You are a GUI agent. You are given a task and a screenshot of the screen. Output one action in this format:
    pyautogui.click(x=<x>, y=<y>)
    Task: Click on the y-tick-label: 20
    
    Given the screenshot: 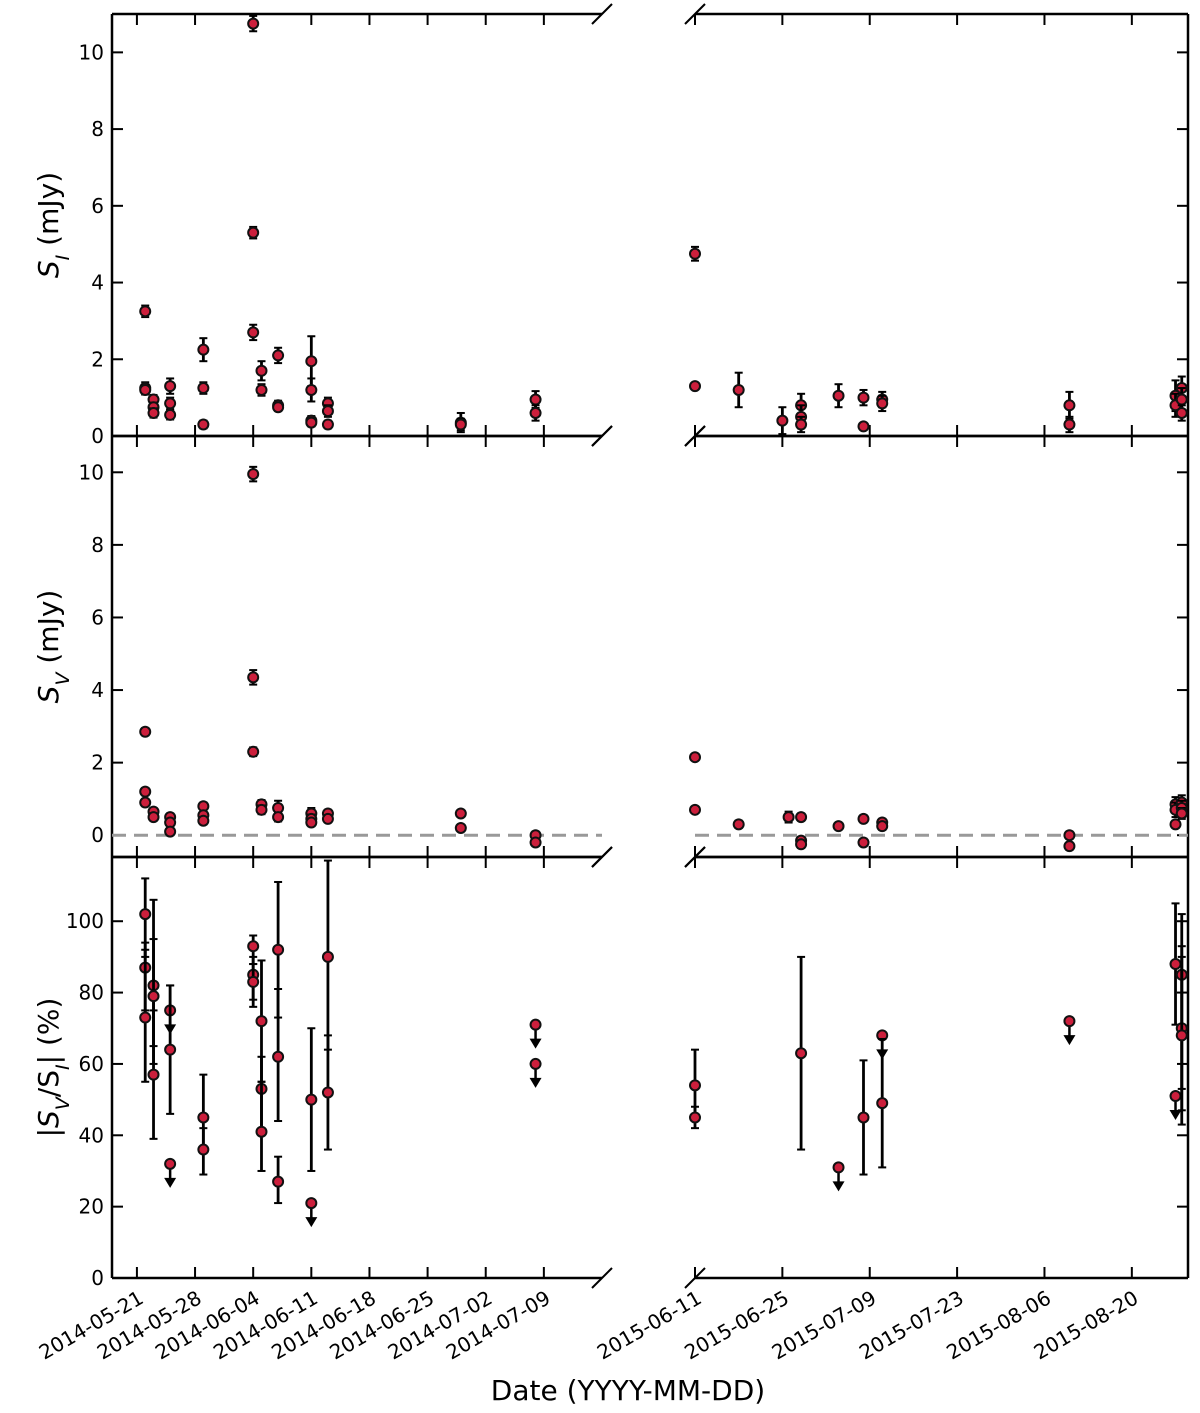 What is the action you would take?
    pyautogui.click(x=91, y=1207)
    